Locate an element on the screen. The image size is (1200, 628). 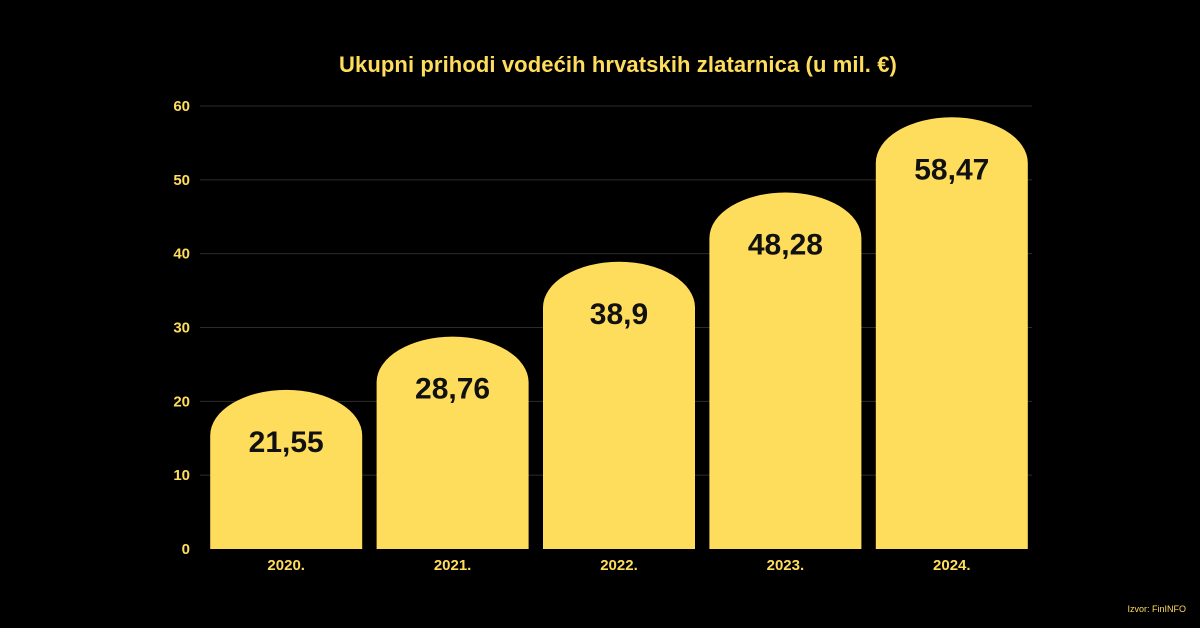
x-tick-label: 2020. is located at coordinates (286, 565).